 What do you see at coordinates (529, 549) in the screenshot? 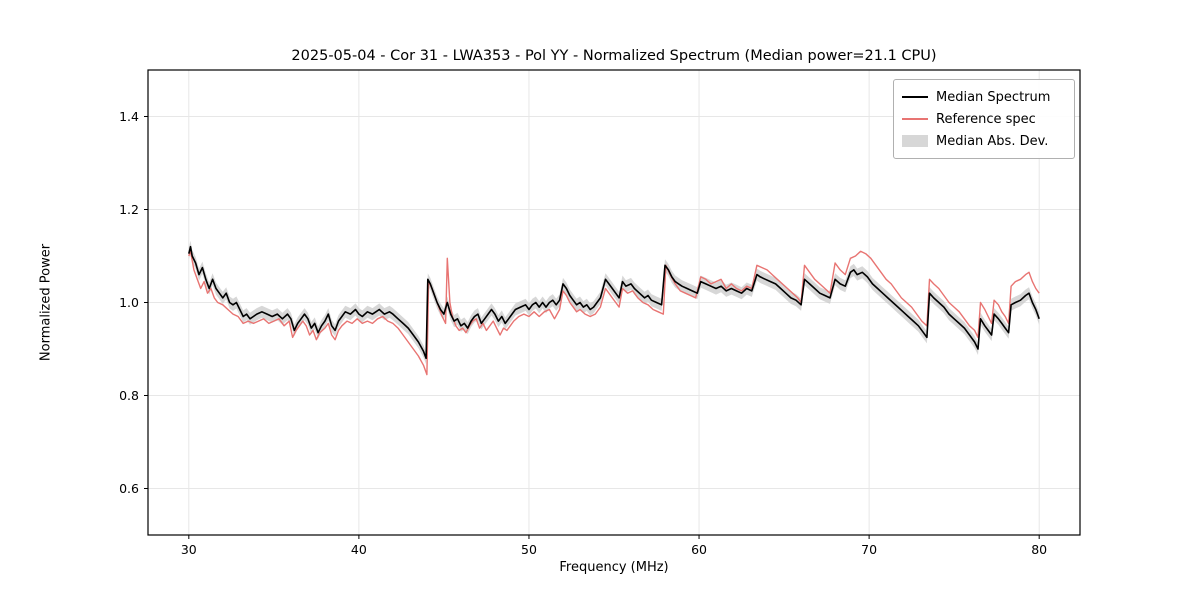
I see `svg-text: 50` at bounding box center [529, 549].